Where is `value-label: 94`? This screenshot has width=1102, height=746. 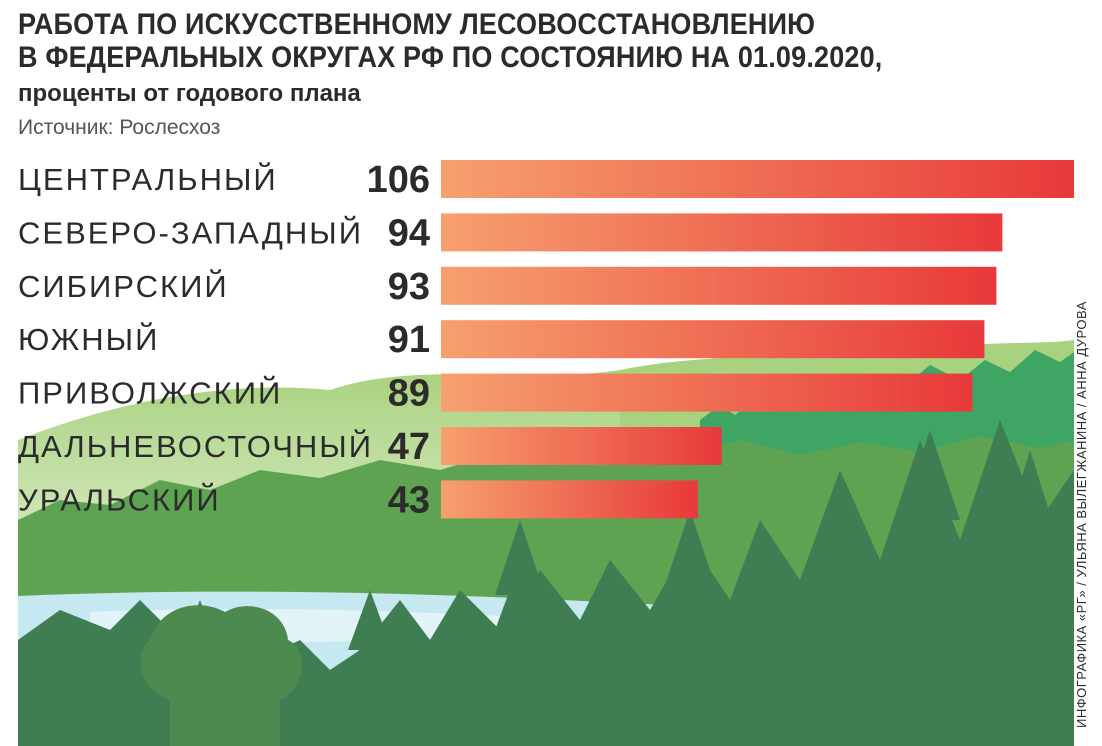 value-label: 94 is located at coordinates (409, 233).